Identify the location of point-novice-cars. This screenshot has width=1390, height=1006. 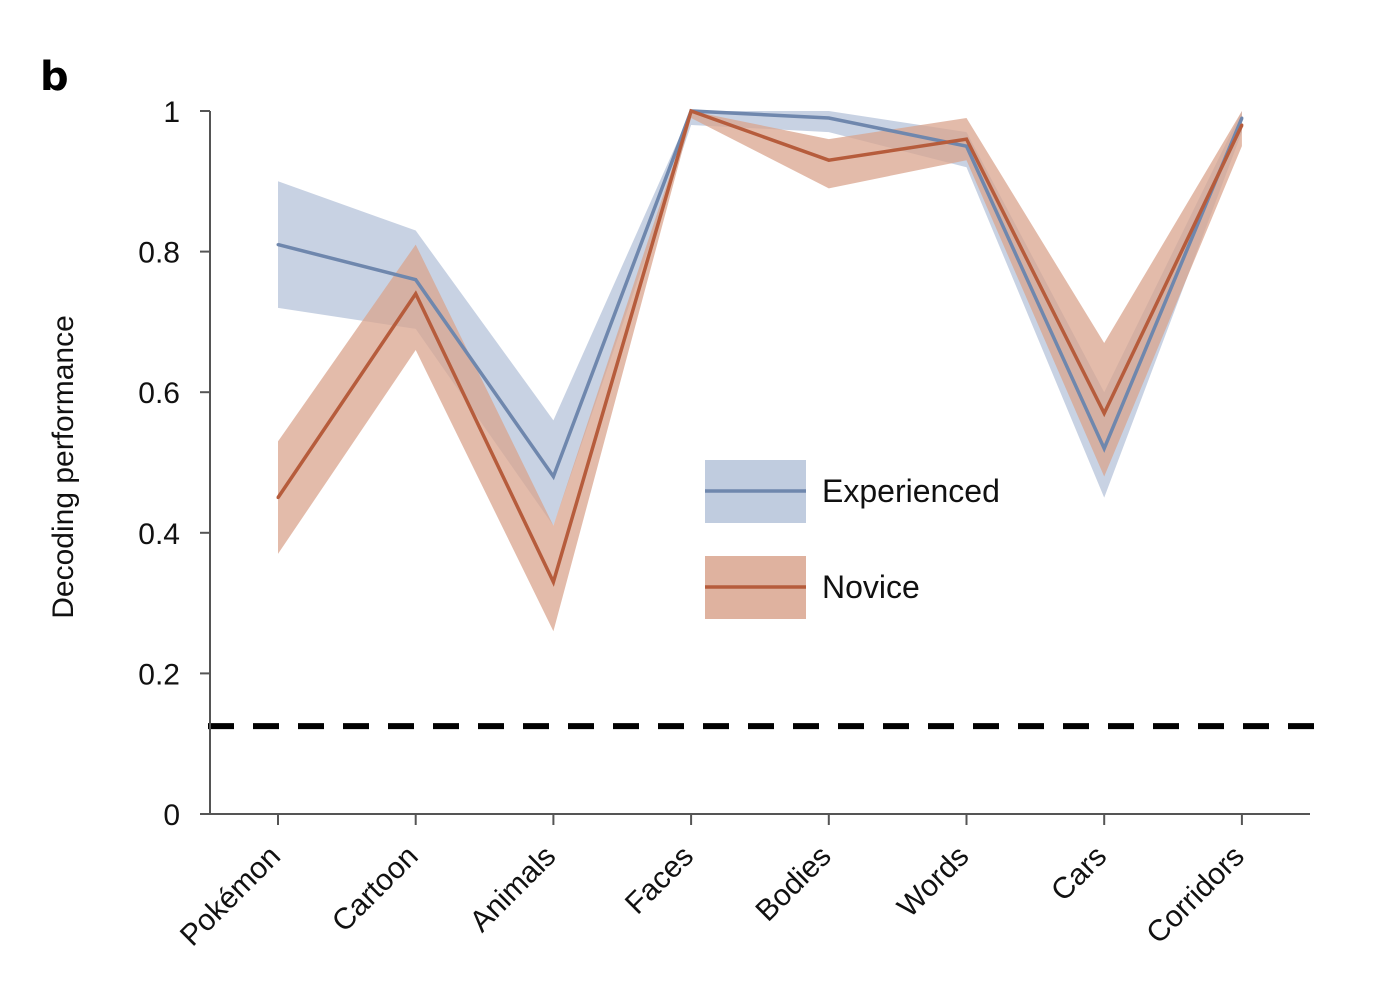
(1104, 413).